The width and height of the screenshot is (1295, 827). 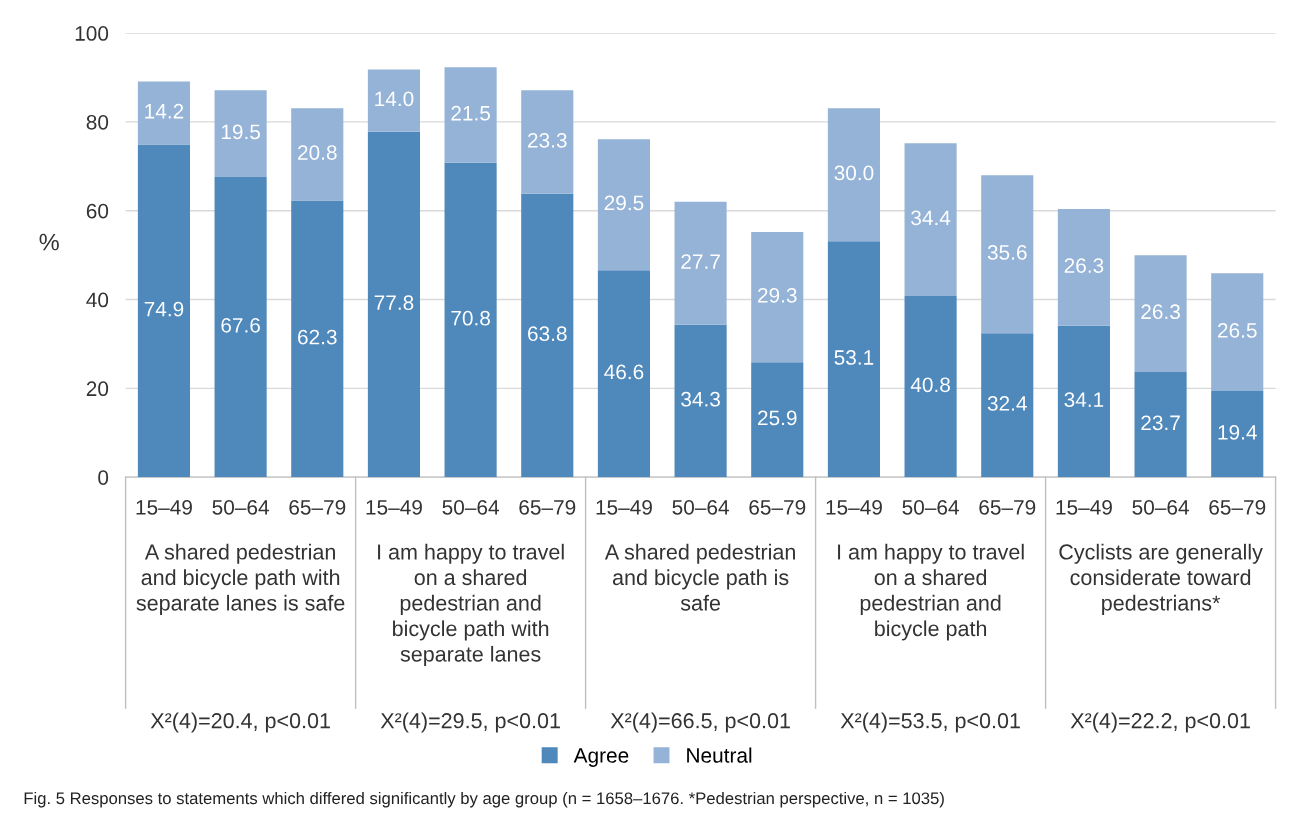 I want to click on data-label: 62.3, so click(x=317, y=337).